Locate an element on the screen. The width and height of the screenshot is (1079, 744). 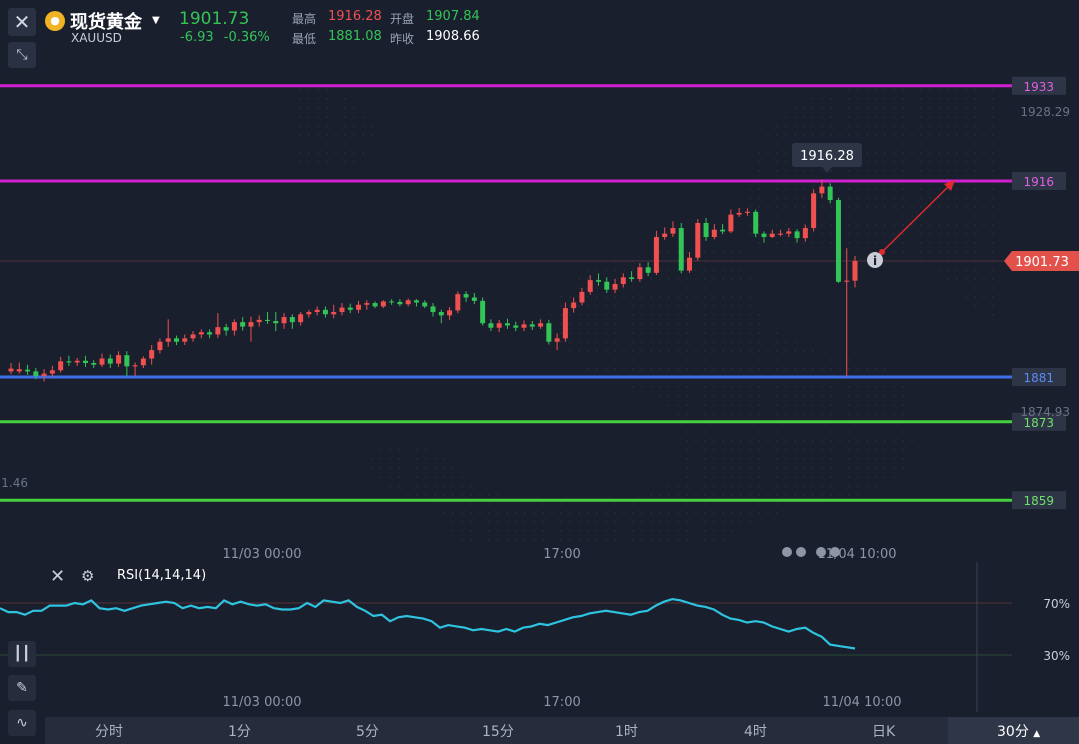
candle-type-button: ┃┃ is located at coordinates (22, 654).